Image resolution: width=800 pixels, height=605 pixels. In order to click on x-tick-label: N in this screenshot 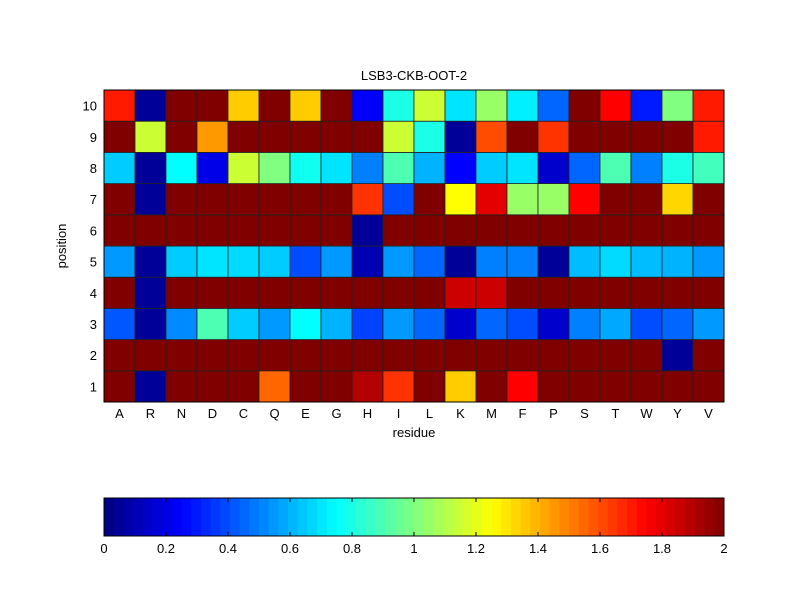, I will do `click(181, 413)`.